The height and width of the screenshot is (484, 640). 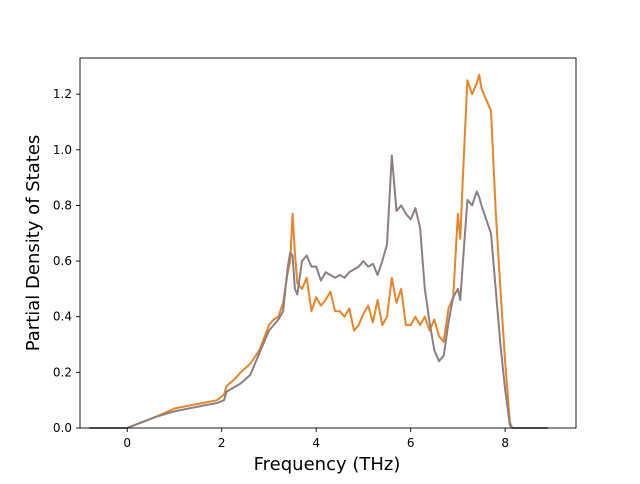 I want to click on x-axis-label: Frequency (THz), so click(x=327, y=464).